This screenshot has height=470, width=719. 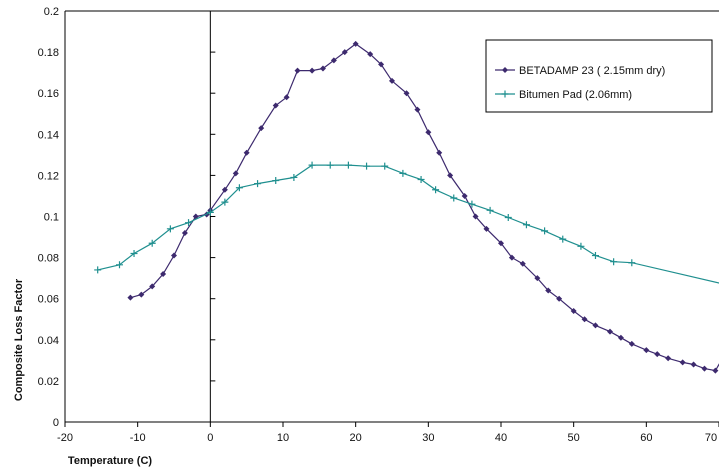 What do you see at coordinates (356, 438) in the screenshot?
I see `x-tick-label: 20` at bounding box center [356, 438].